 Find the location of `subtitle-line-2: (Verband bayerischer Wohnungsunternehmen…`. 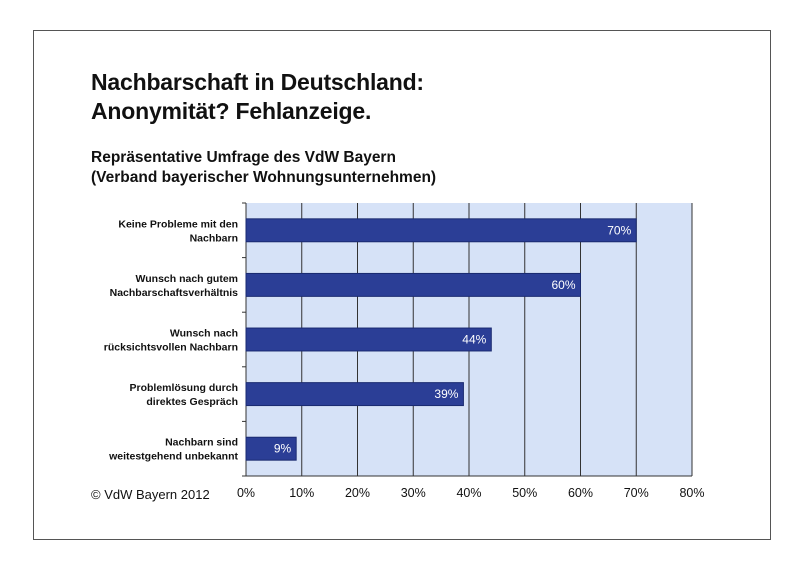

subtitle-line-2: (Verband bayerischer Wohnungsunternehmen… is located at coordinates (264, 177).